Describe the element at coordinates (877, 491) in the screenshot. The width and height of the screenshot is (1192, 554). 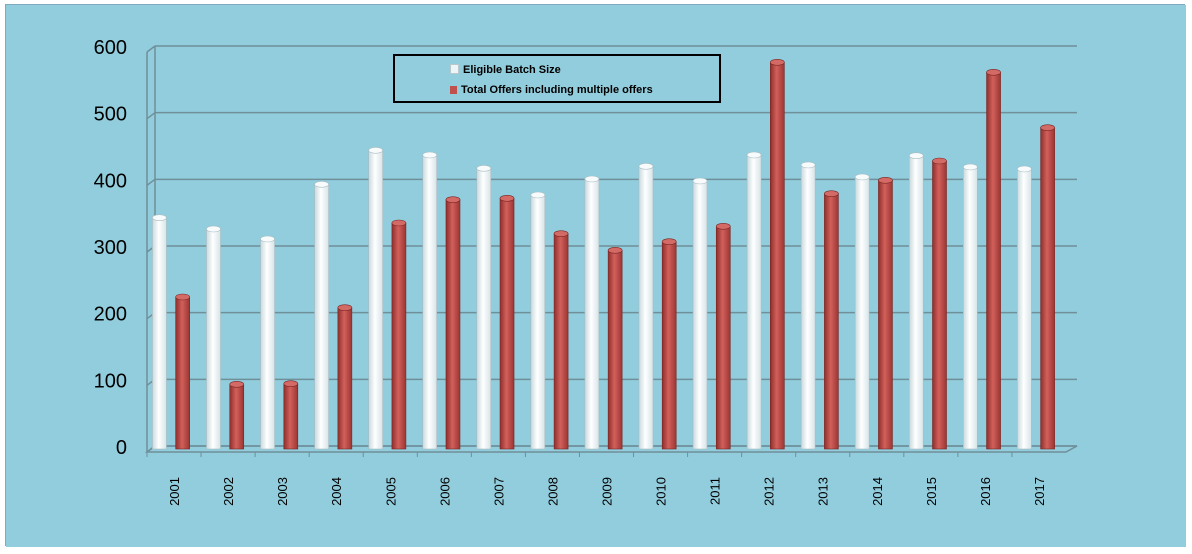
I see `x-tick-label-2014: 2014` at that location.